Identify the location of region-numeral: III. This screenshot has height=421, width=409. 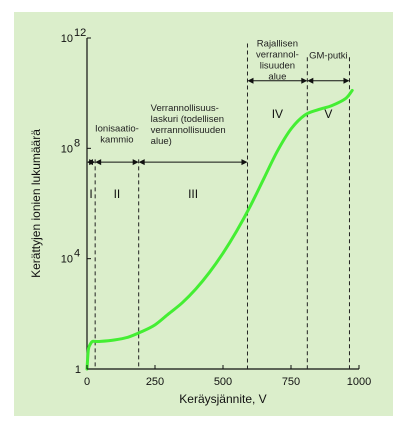
(193, 194).